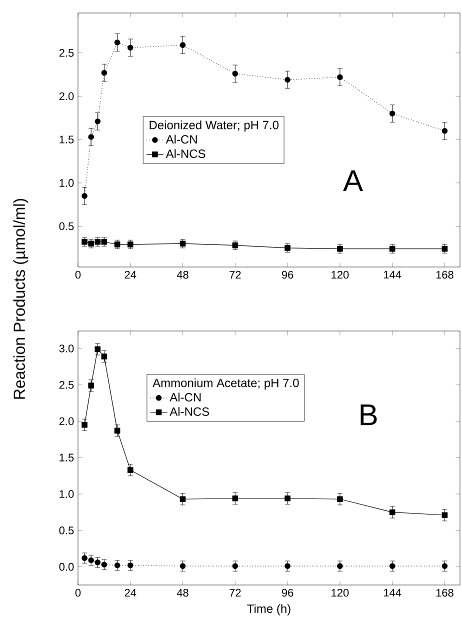 The height and width of the screenshot is (638, 462). Describe the element at coordinates (353, 180) in the screenshot. I see `annotation: A` at that location.